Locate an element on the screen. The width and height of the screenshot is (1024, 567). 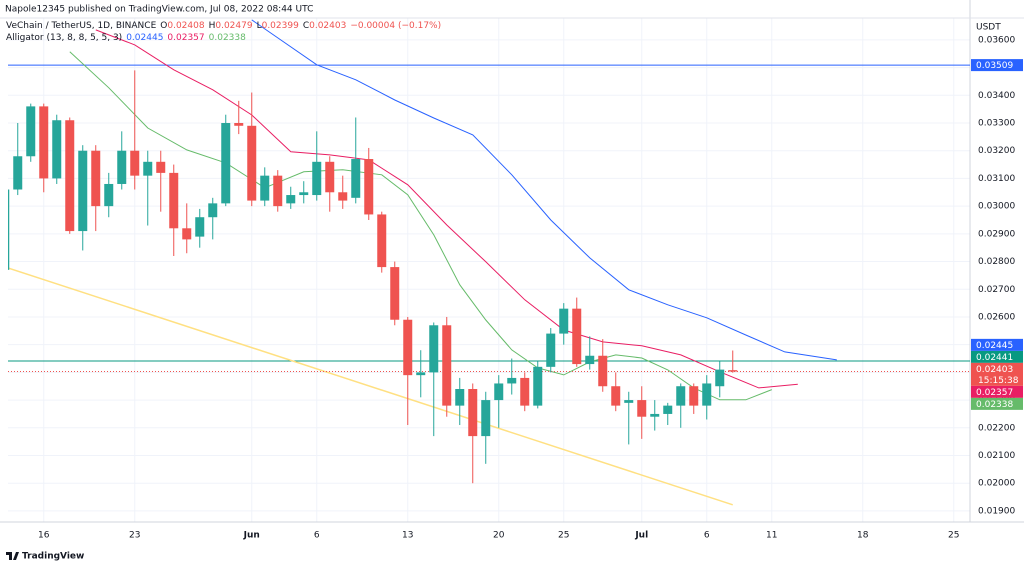
ohlc-label: L is located at coordinates (259, 26).